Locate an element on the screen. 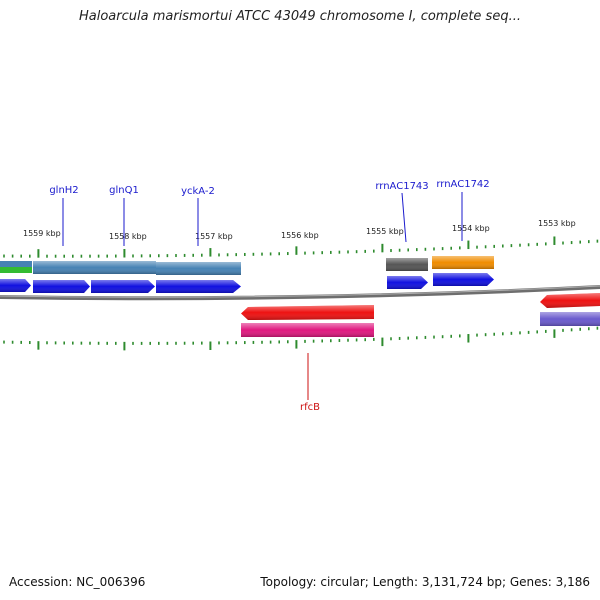 The height and width of the screenshot is (600, 600). kbp-label-1556: 1556 kbp is located at coordinates (300, 235).